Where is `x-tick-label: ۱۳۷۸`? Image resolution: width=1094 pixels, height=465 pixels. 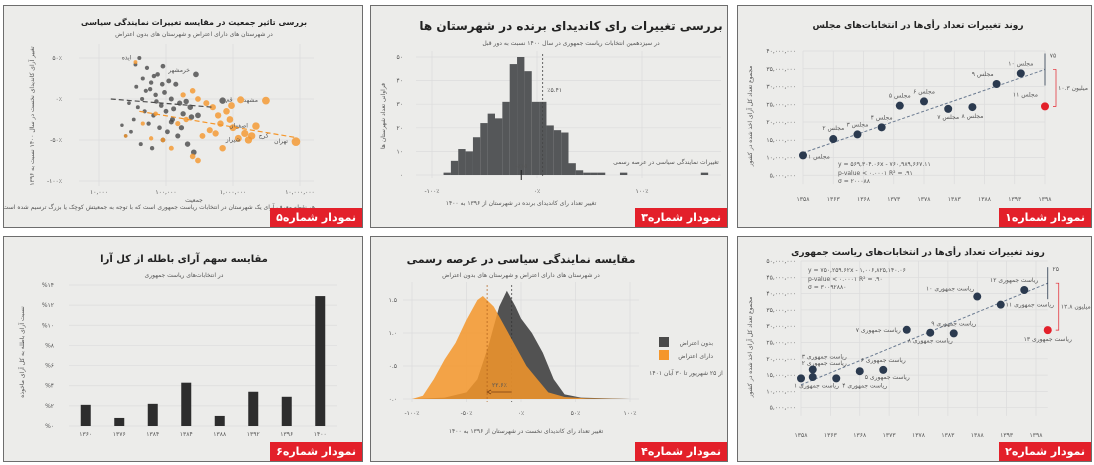
x-tick-label: ۱۳۷۸ is located at coordinates (925, 199).